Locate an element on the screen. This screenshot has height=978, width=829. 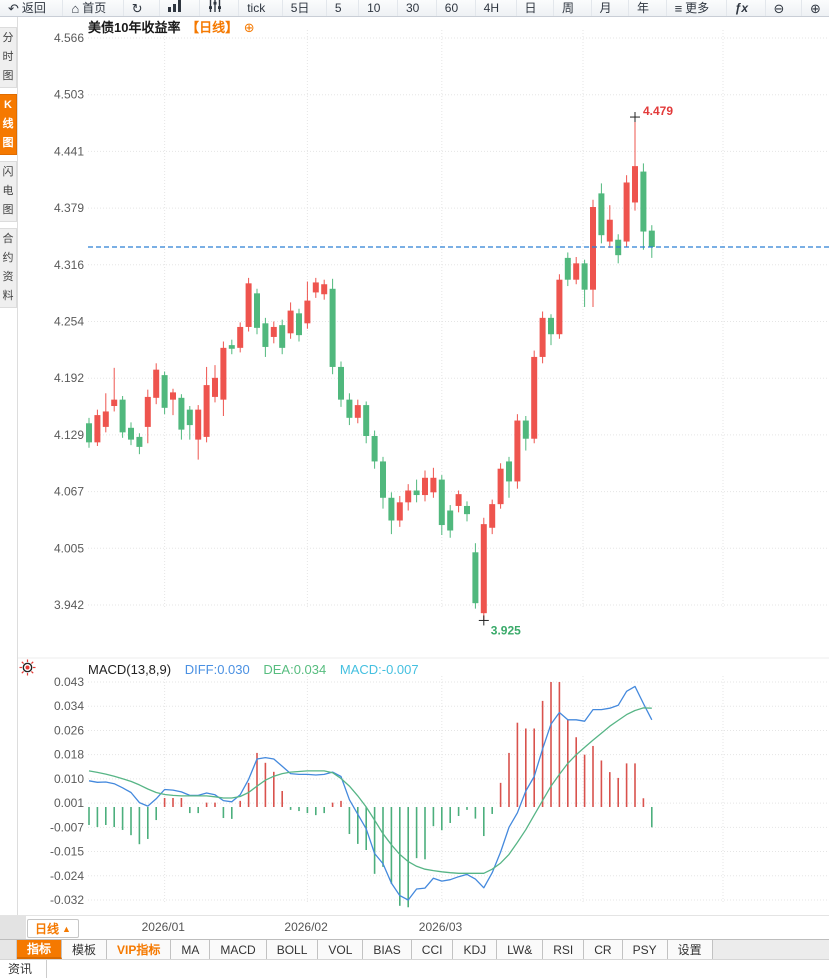
top-toolbar: ↶ 返回 ⌂ 首页 ↻ tick 5日 5 10 30 60 4H 日 周 月 年 ≡ 更多 ƒx ⊖ ⊕ is located at coordinates (414, 8).